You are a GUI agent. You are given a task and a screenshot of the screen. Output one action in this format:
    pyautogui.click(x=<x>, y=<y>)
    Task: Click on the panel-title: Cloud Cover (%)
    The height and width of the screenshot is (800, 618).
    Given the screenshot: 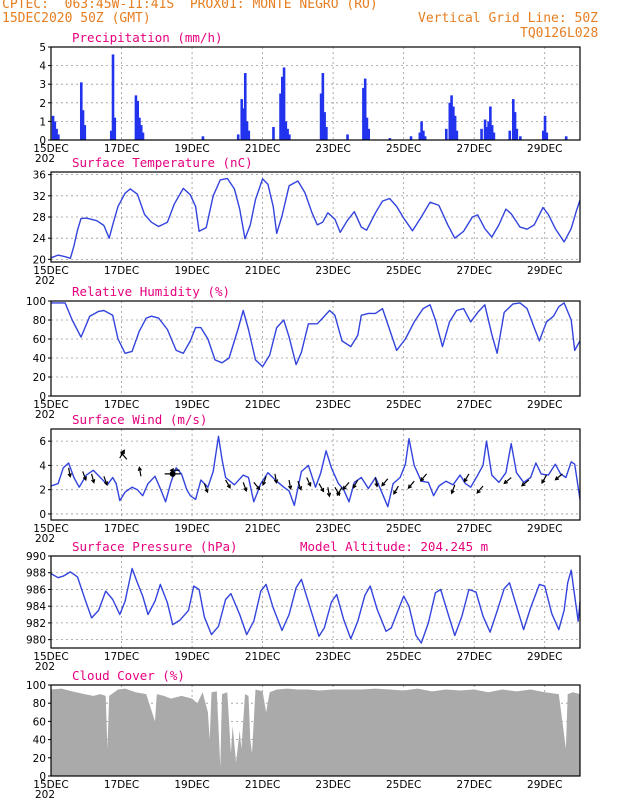 What is the action you would take?
    pyautogui.click(x=128, y=675)
    